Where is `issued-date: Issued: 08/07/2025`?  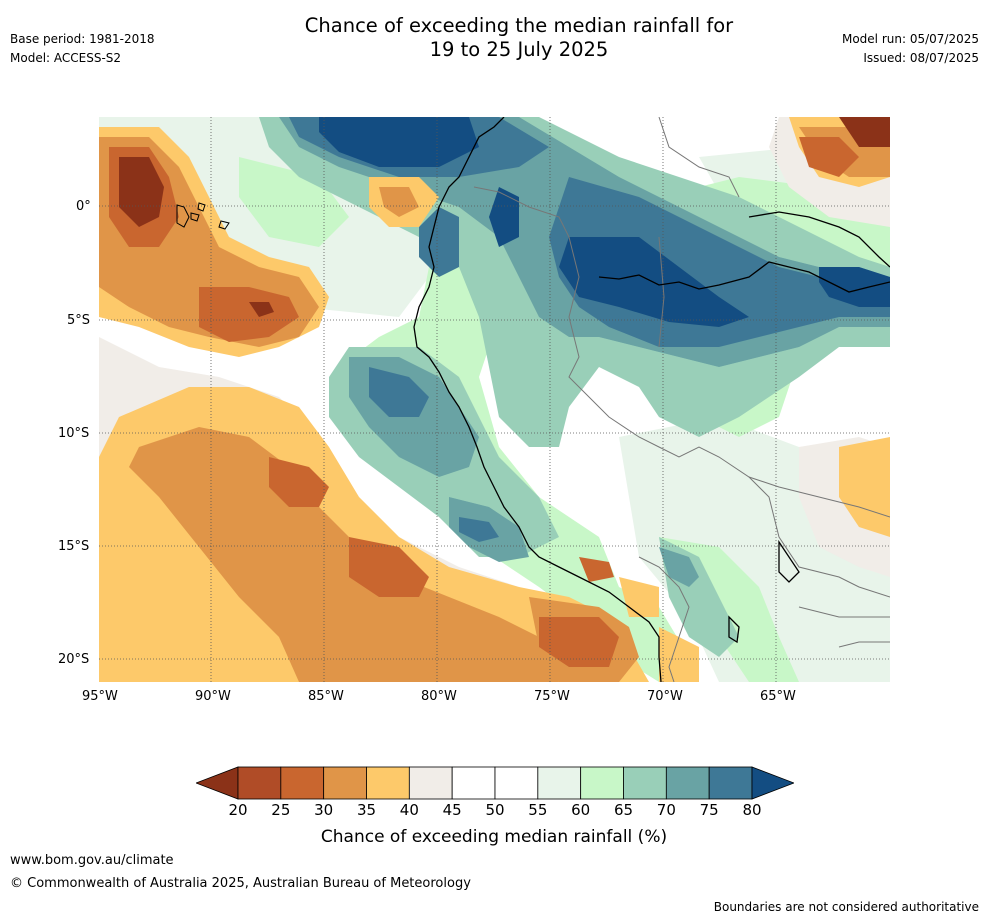 issued-date: Issued: 08/07/2025 is located at coordinates (921, 58).